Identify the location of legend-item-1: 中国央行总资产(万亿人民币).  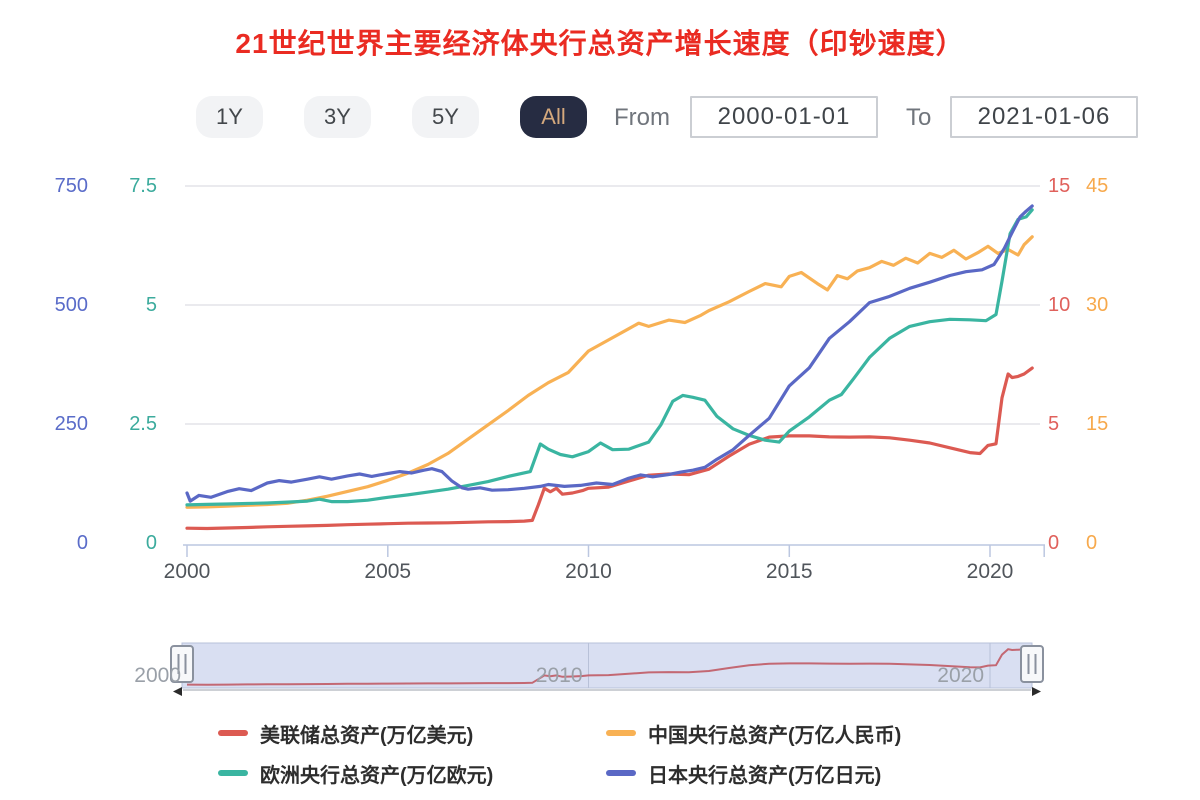
(754, 733).